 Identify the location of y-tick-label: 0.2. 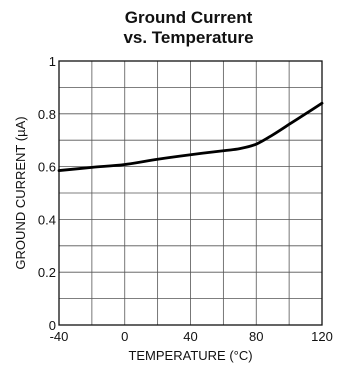
(47, 272).